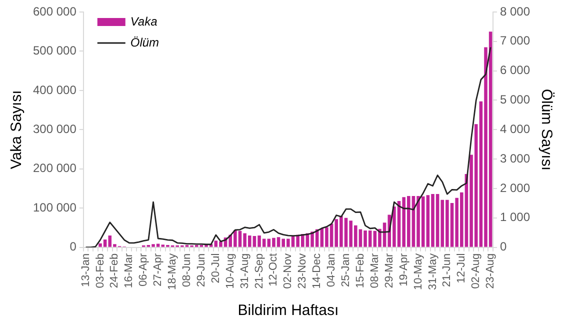 The width and height of the screenshot is (567, 326). What do you see at coordinates (144, 21) in the screenshot?
I see `legend-label: Vaka` at bounding box center [144, 21].